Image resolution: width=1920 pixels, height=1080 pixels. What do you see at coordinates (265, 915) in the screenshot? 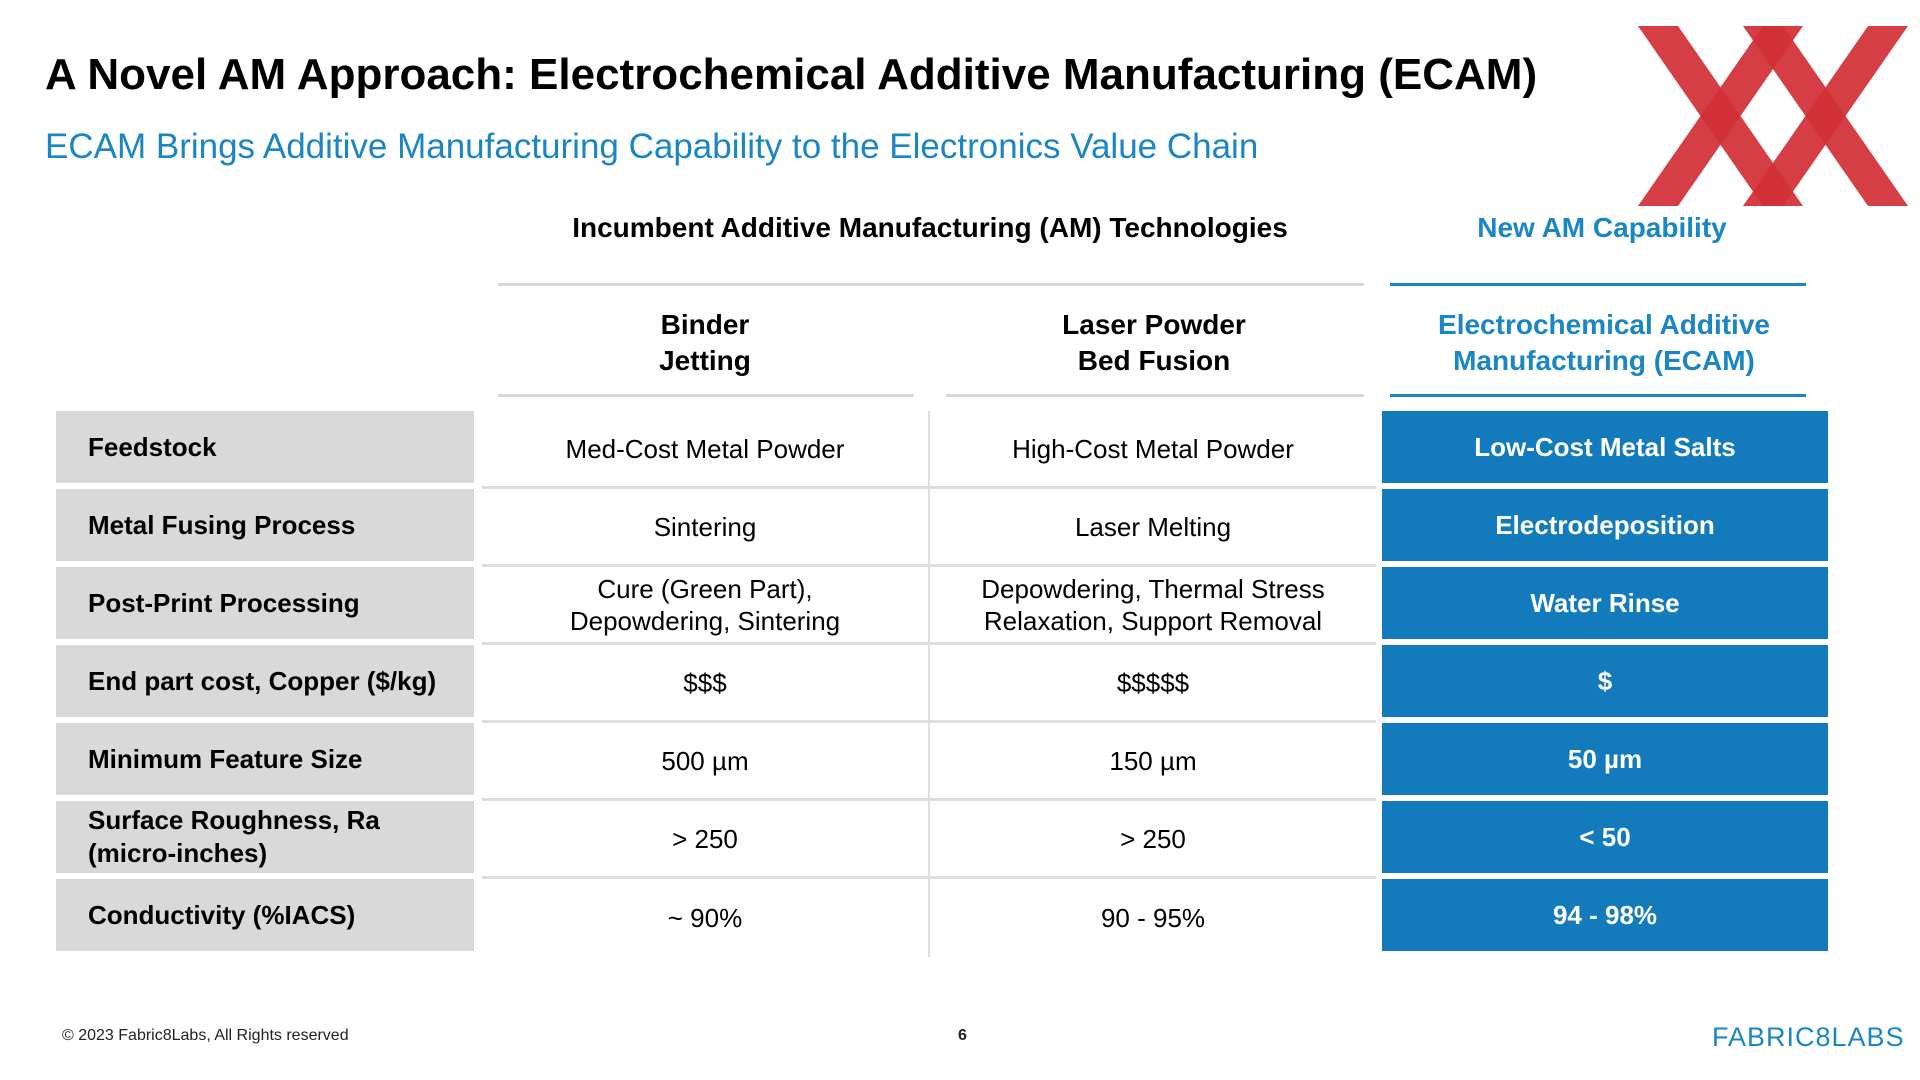
I see `row-label: Conductivity (%IACS)` at bounding box center [265, 915].